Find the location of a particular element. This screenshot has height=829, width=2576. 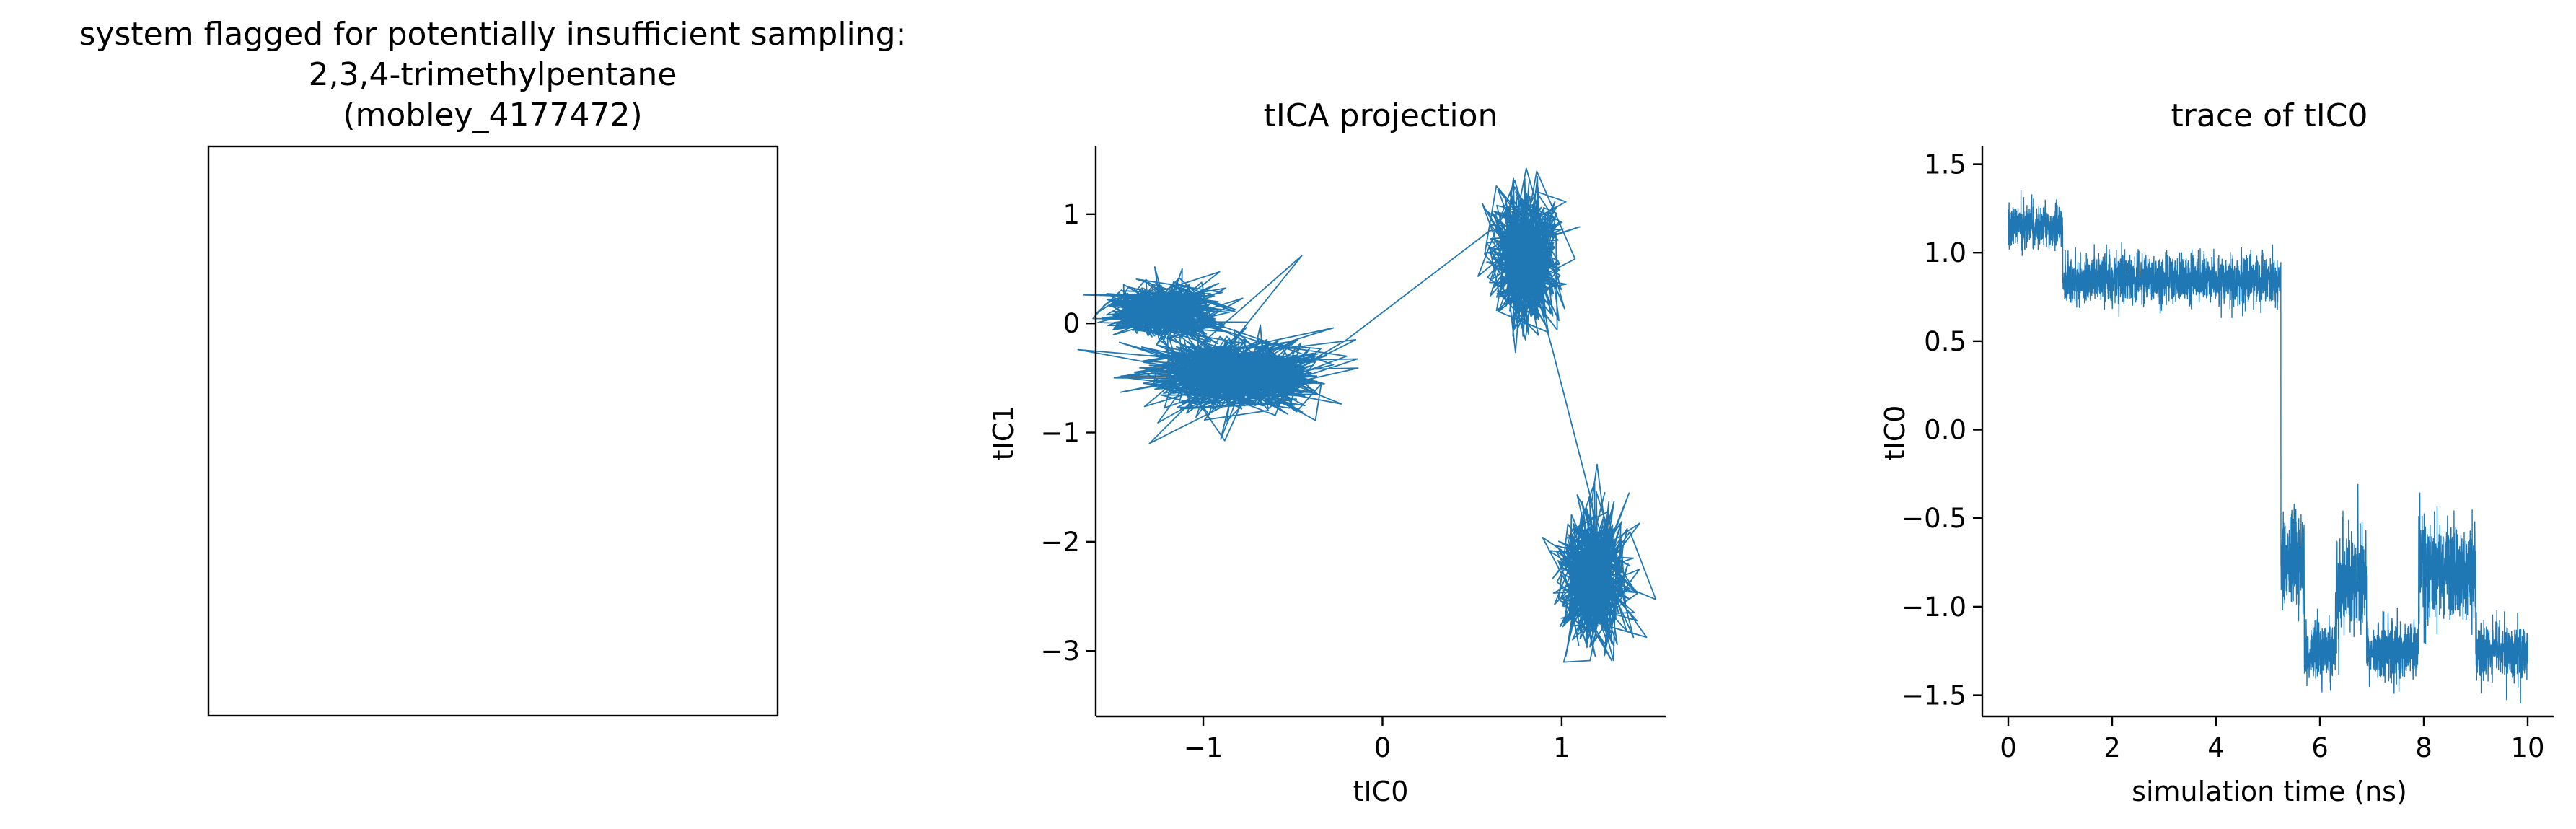

projection-y-ticks: −3 −2 −1 0 1 is located at coordinates (1068, 433).